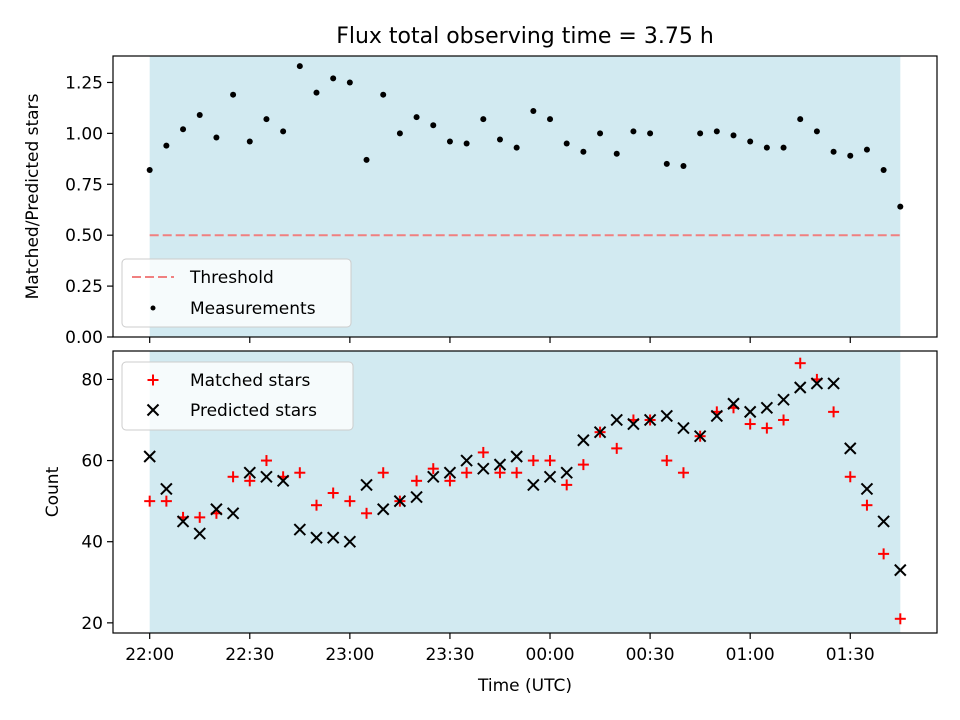  Describe the element at coordinates (53, 491) in the screenshot. I see `bottom-y-axis-label: Count` at that location.